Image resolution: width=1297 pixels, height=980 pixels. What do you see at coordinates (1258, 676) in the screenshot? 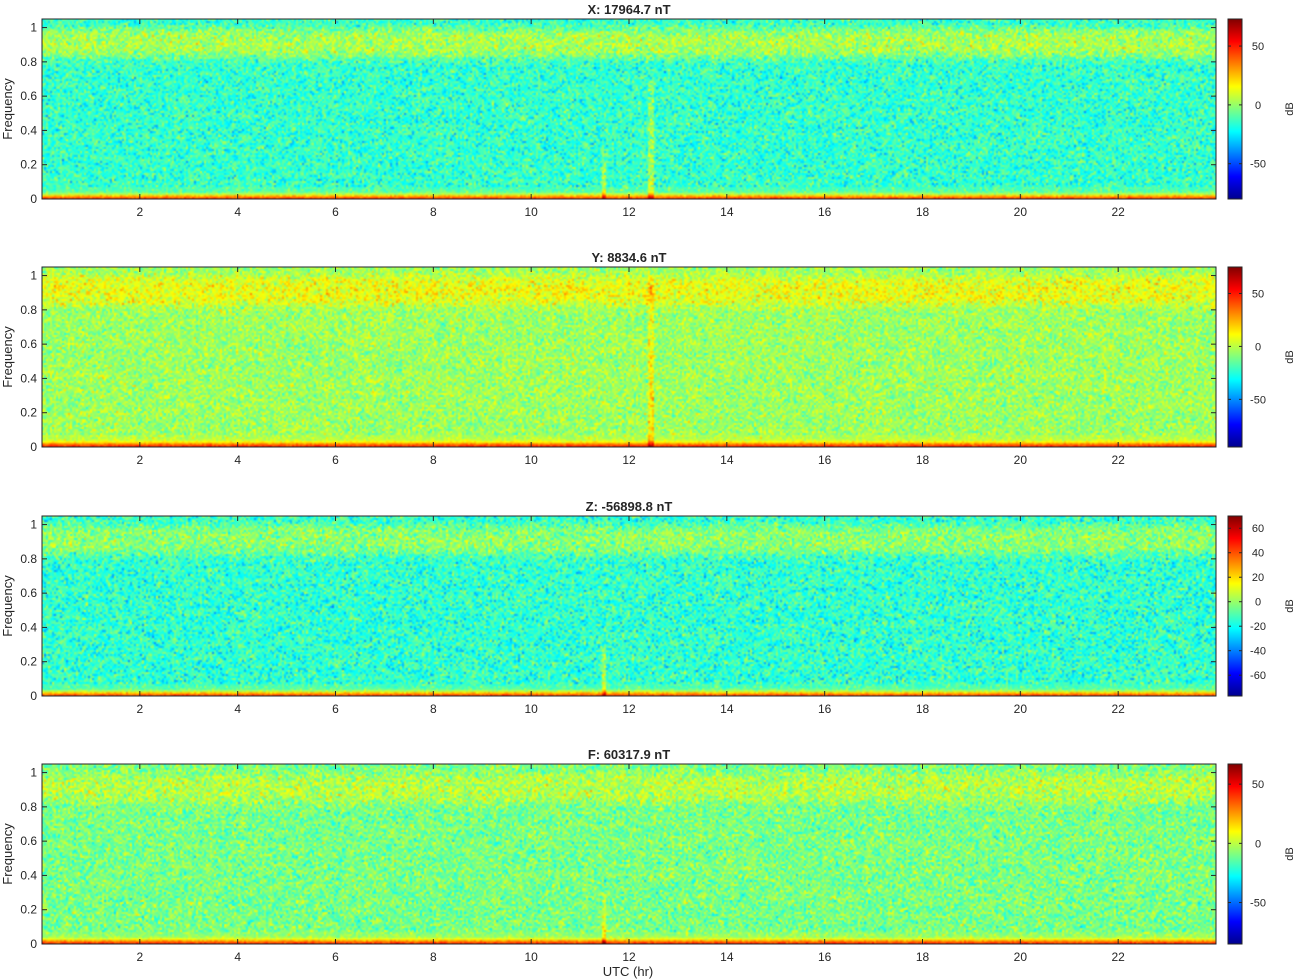
I see `colorbar-tick-label: -60` at bounding box center [1258, 676].